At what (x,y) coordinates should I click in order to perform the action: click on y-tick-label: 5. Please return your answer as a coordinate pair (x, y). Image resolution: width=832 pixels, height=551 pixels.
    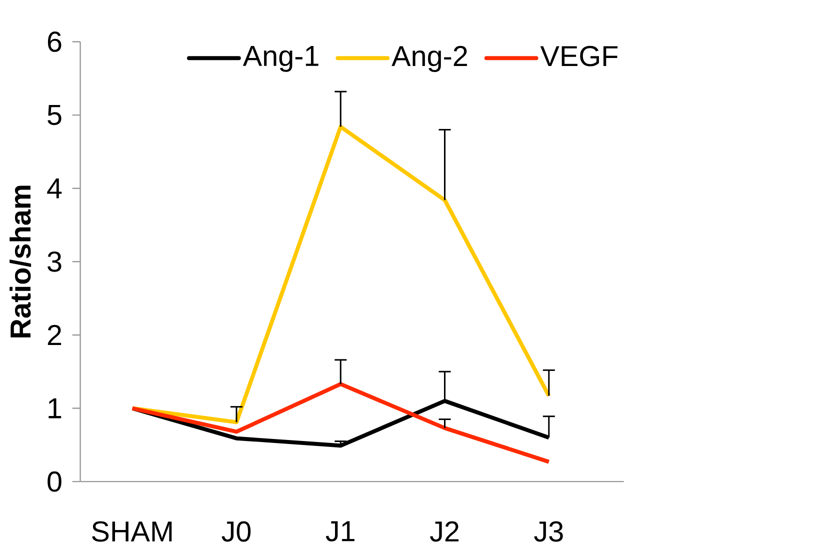
    Looking at the image, I should click on (55, 114).